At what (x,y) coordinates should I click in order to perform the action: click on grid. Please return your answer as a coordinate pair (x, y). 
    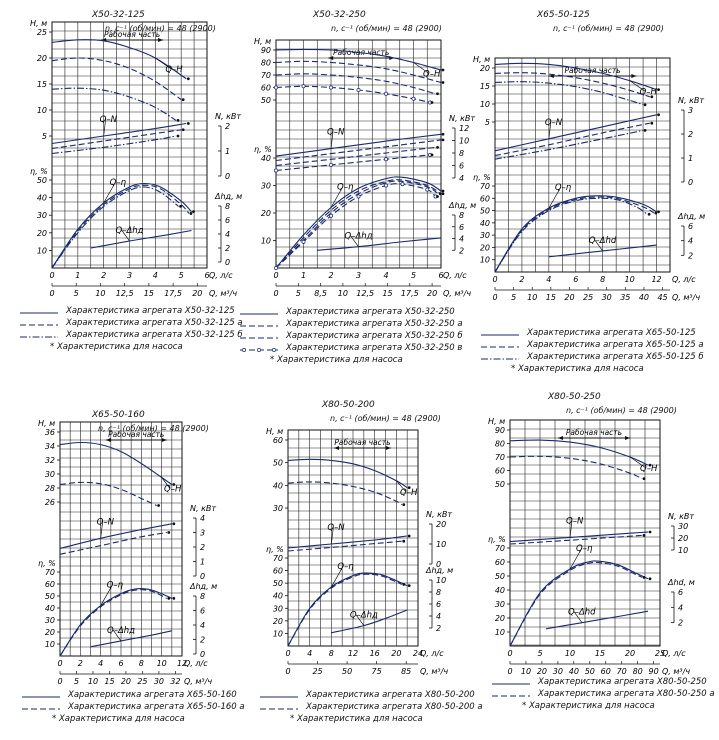
    Looking at the image, I should click on (353, 538).